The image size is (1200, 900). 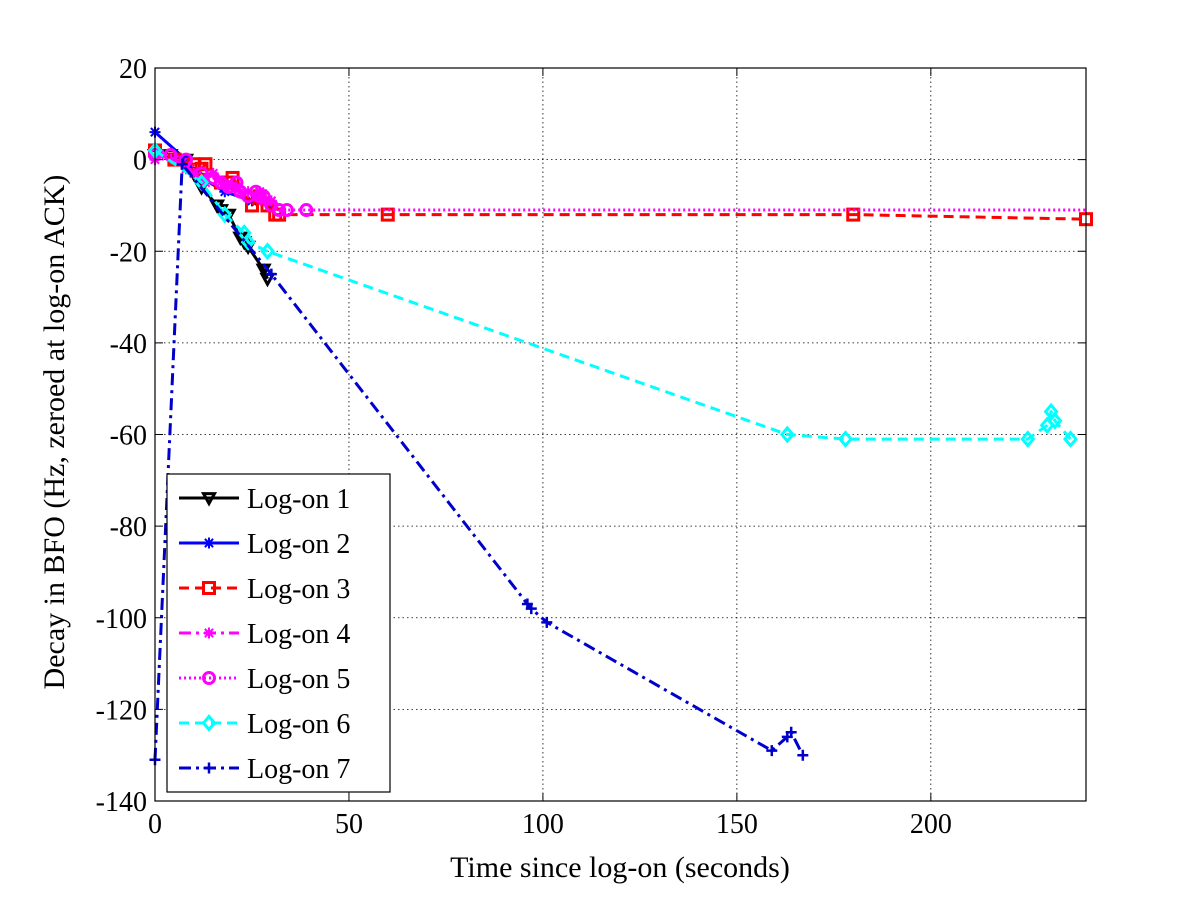 I want to click on legend-item-3: Log-on 3, so click(x=264, y=589).